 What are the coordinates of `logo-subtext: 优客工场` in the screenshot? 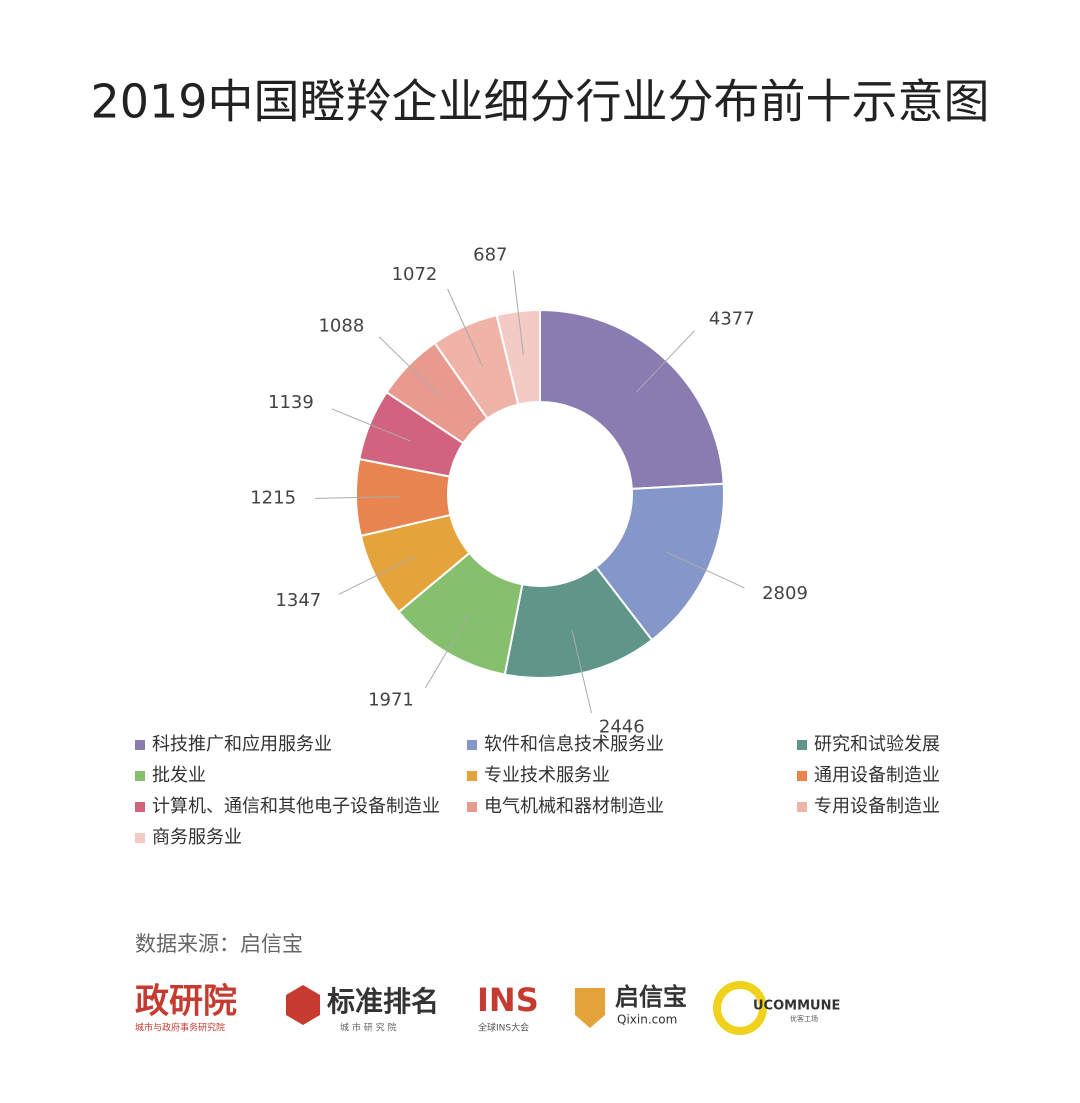 It's located at (804, 1018).